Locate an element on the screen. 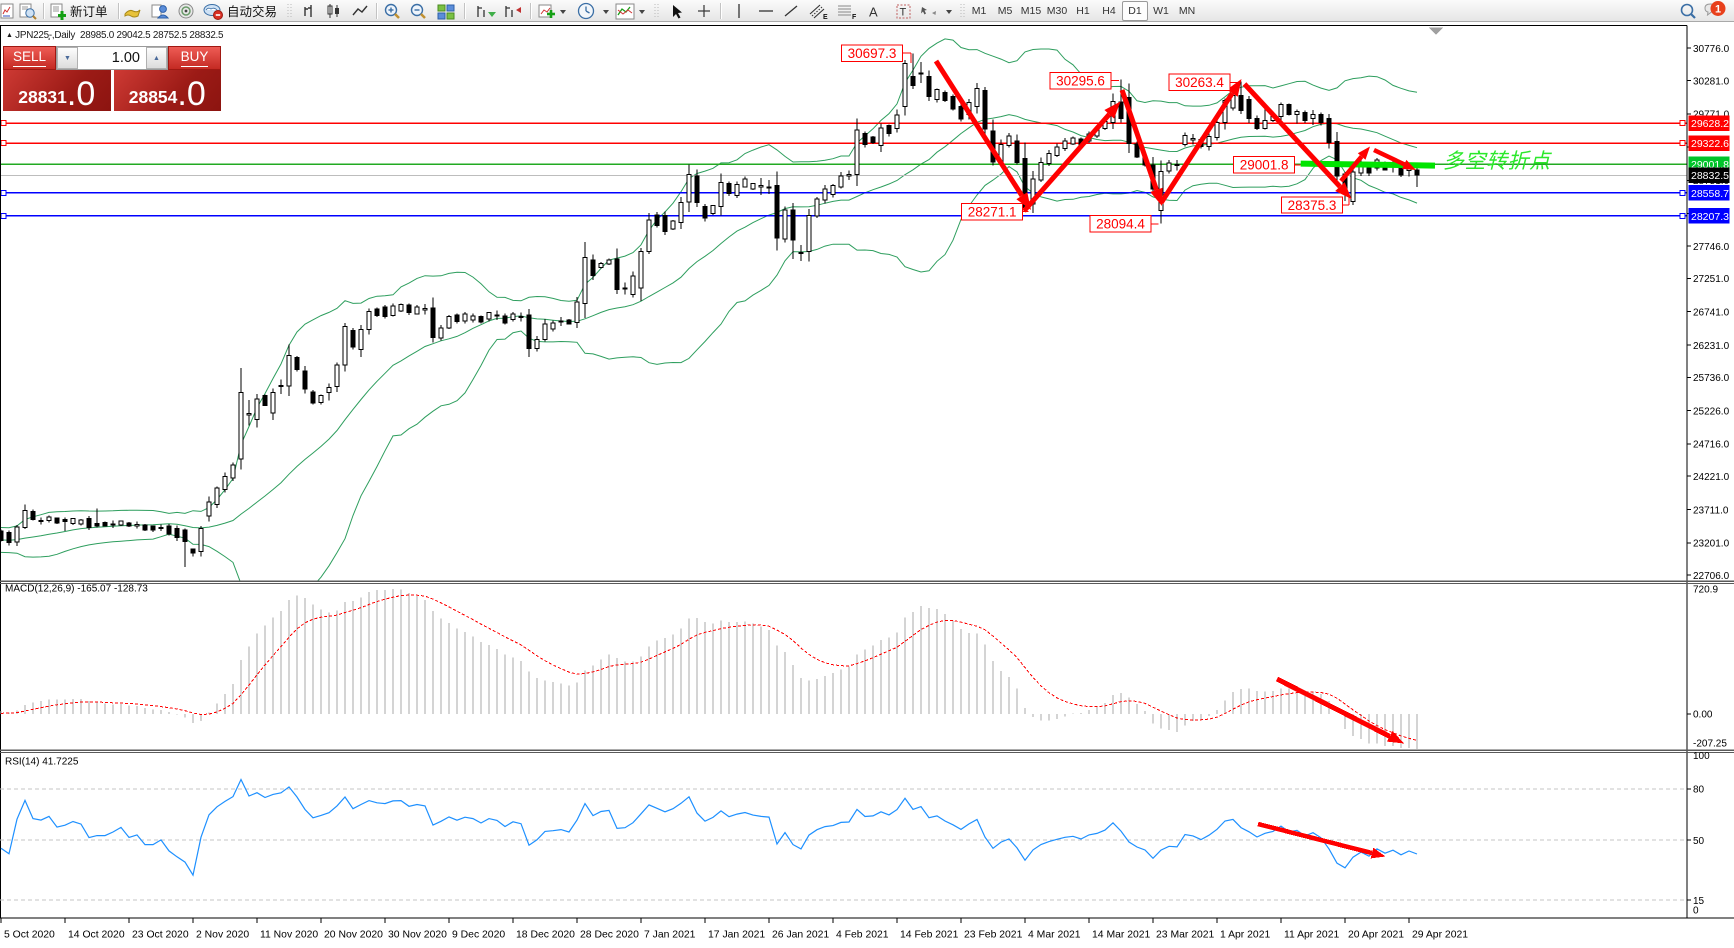 This screenshot has height=948, width=1734. svg-text: 0 is located at coordinates (1696, 911).